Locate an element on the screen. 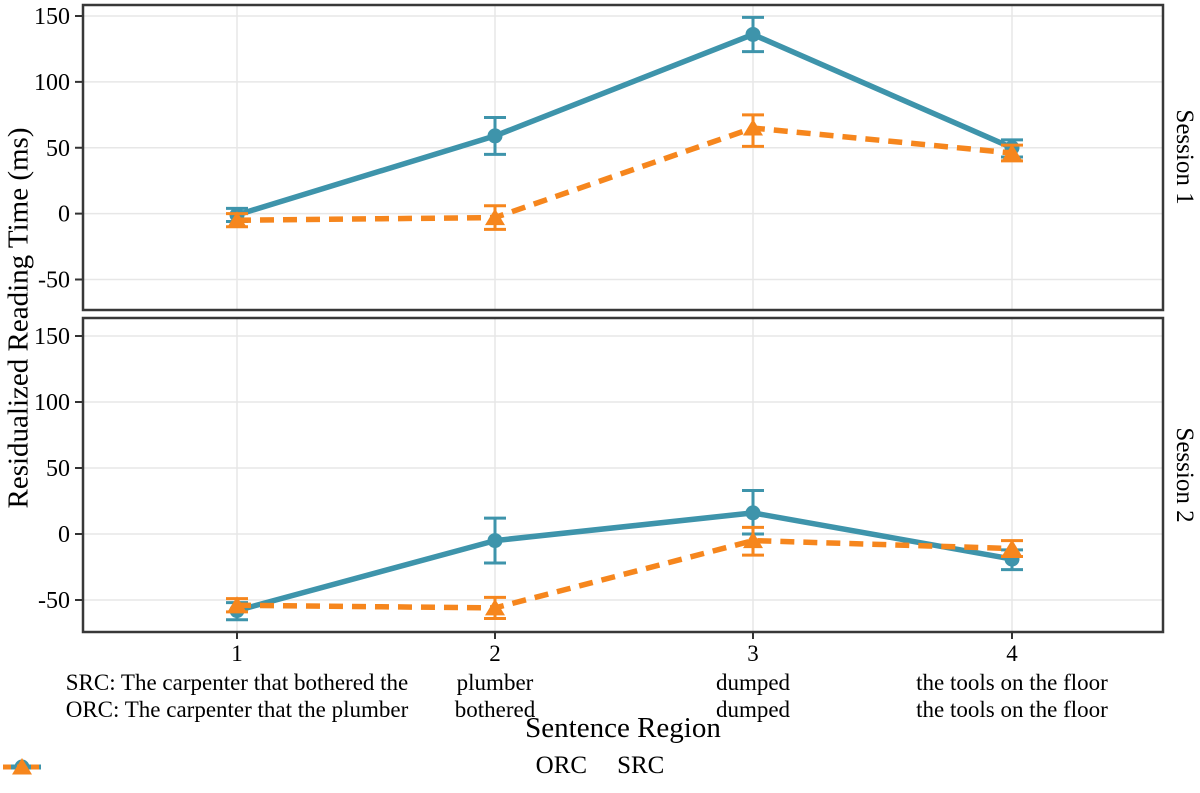  facet-strip-session-2: Session 2 is located at coordinates (1184, 475).